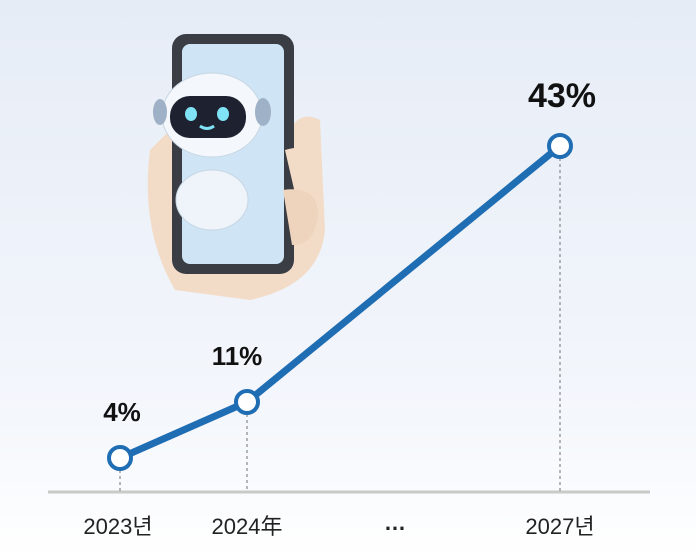 The image size is (696, 558). Describe the element at coordinates (237, 356) in the screenshot. I see `value-label: 11%` at that location.